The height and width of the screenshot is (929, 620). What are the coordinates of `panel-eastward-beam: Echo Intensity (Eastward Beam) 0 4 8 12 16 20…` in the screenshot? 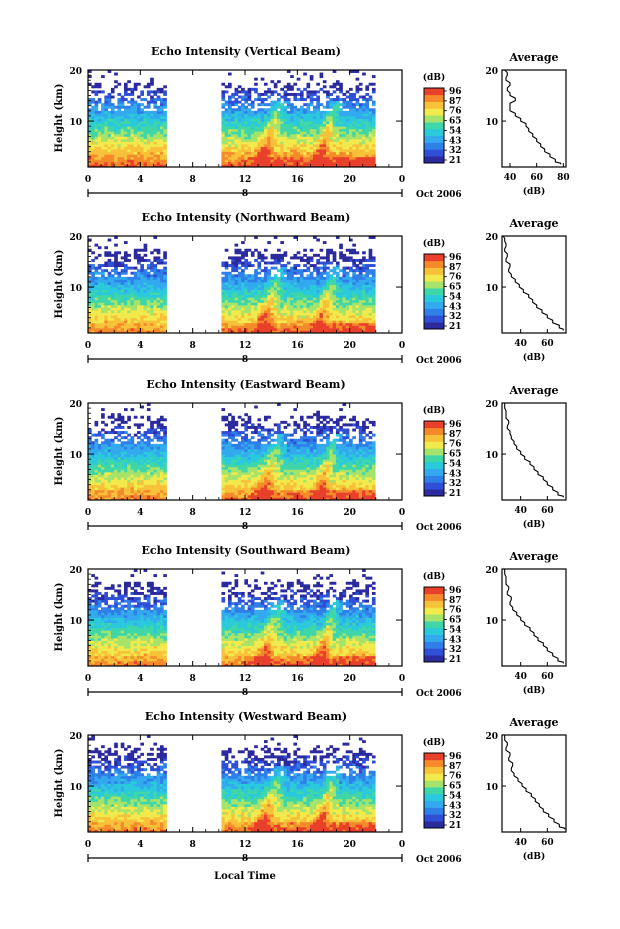 It's located at (310, 455).